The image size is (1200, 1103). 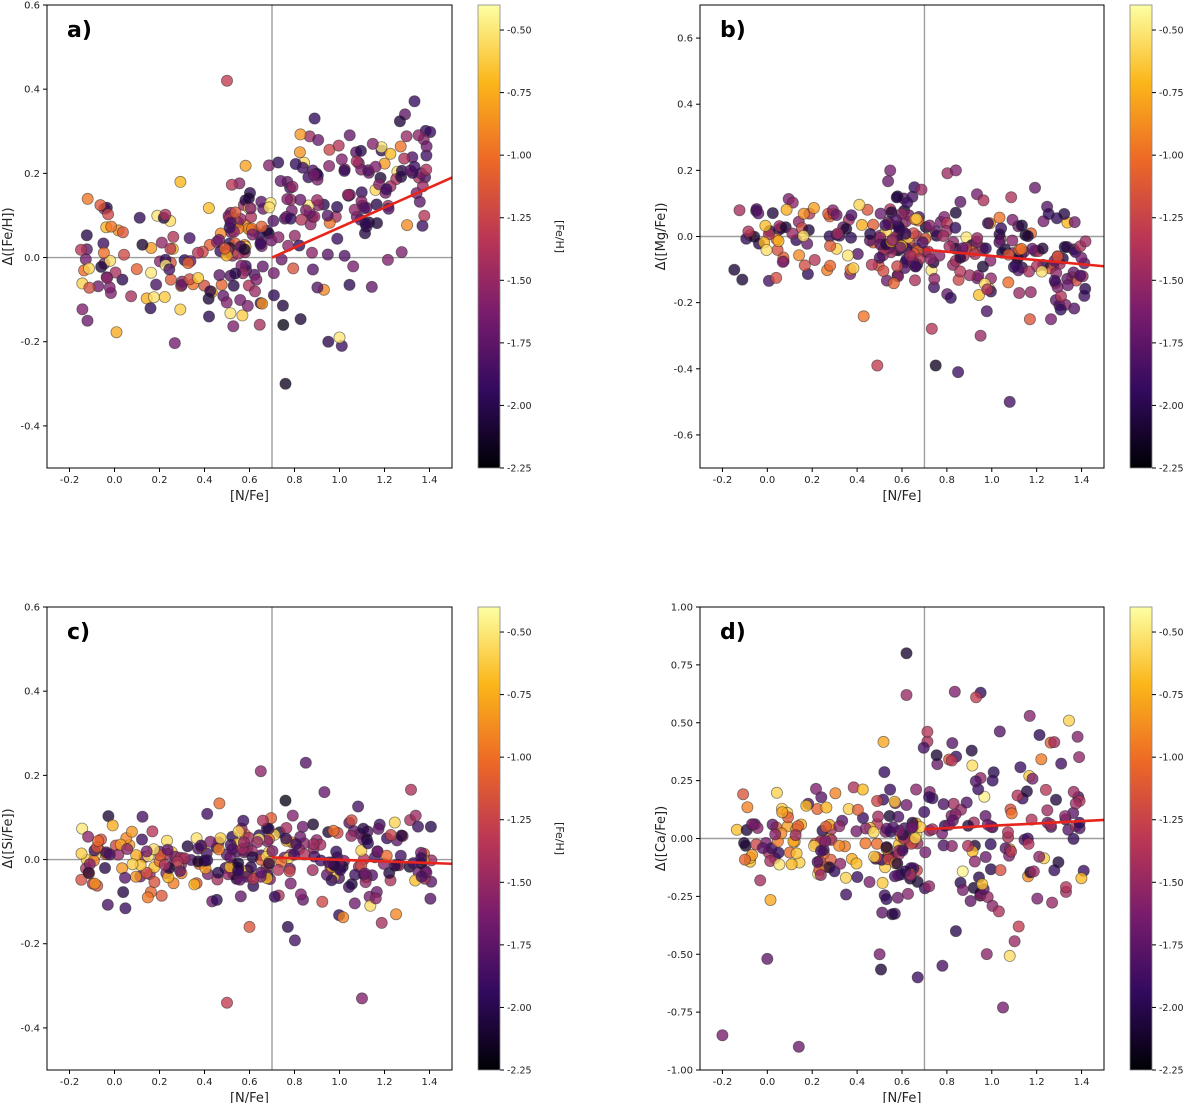 I want to click on x-tick-label: 0.2, so click(x=160, y=1082).